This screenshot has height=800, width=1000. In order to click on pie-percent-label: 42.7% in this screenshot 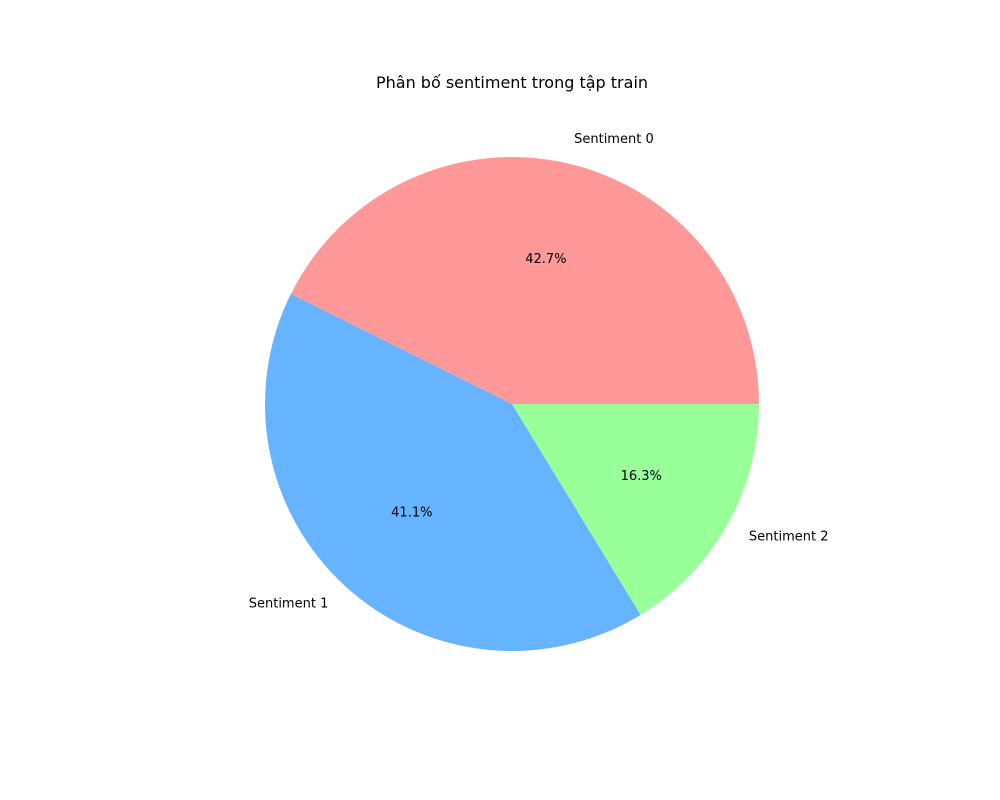, I will do `click(545, 259)`.